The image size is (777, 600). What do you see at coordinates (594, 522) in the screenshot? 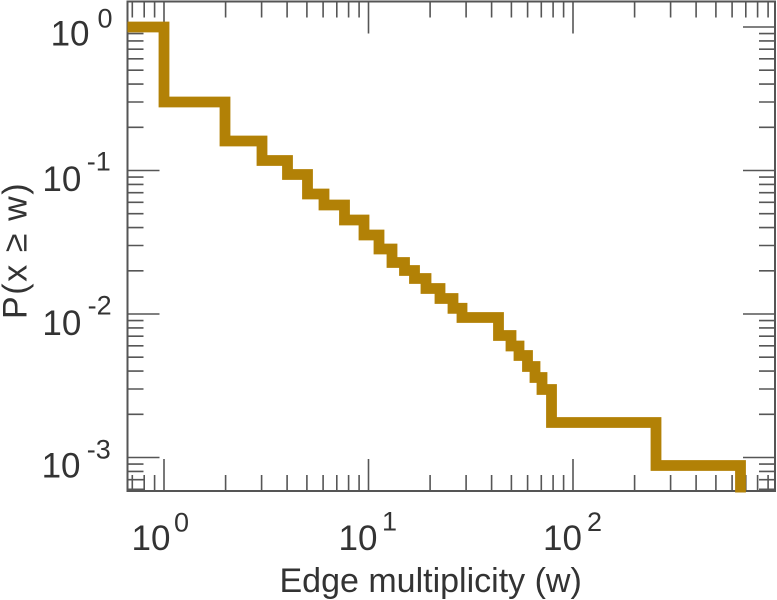
I see `svg-text: 2` at bounding box center [594, 522].